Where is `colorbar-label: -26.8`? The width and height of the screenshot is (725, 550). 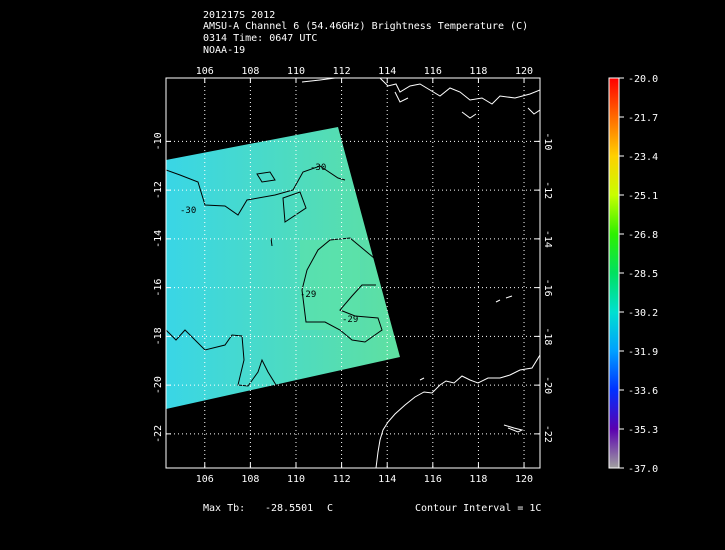 colorbar-label: -26.8 is located at coordinates (643, 235).